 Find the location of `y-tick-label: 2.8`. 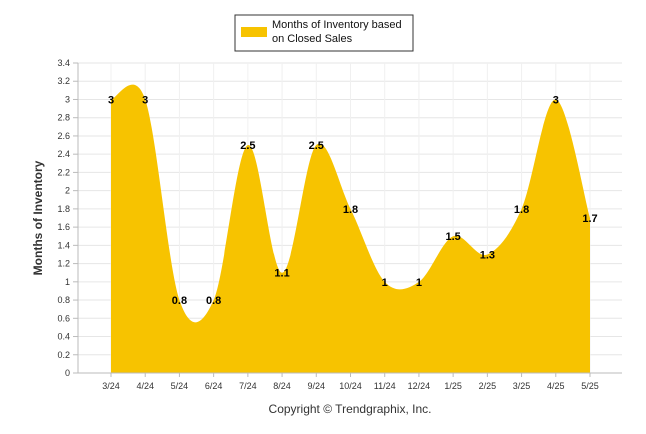

y-tick-label: 2.8 is located at coordinates (63, 118).